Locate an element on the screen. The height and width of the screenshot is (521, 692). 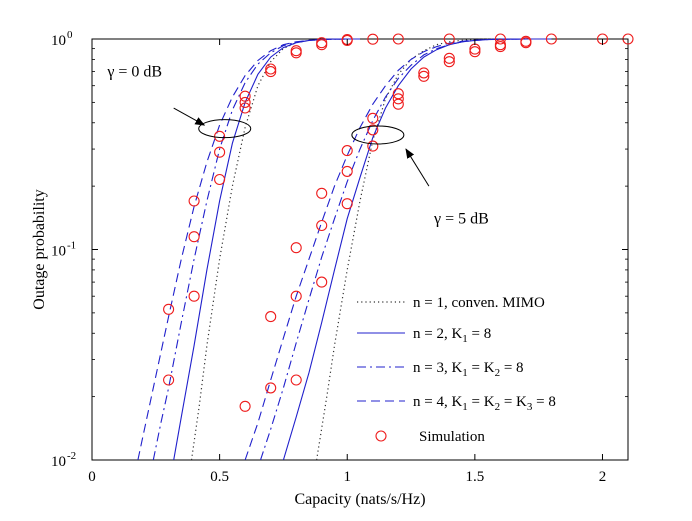
legend-label-n3-part: n = 3, K is located at coordinates (437, 368).